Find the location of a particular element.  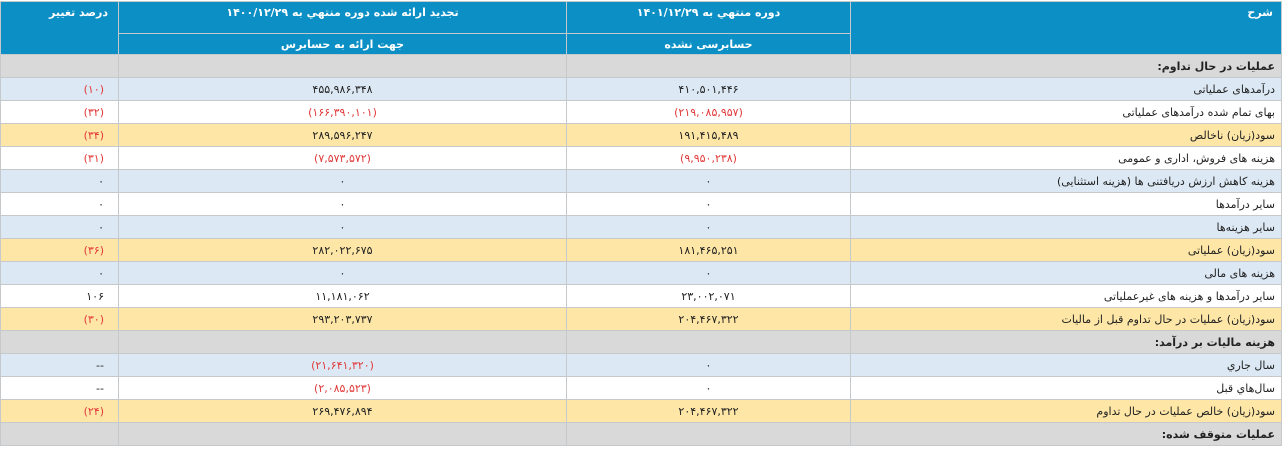

value-previous: ۲۸۲,۰۲۲,۶۷۵ is located at coordinates (342, 250).